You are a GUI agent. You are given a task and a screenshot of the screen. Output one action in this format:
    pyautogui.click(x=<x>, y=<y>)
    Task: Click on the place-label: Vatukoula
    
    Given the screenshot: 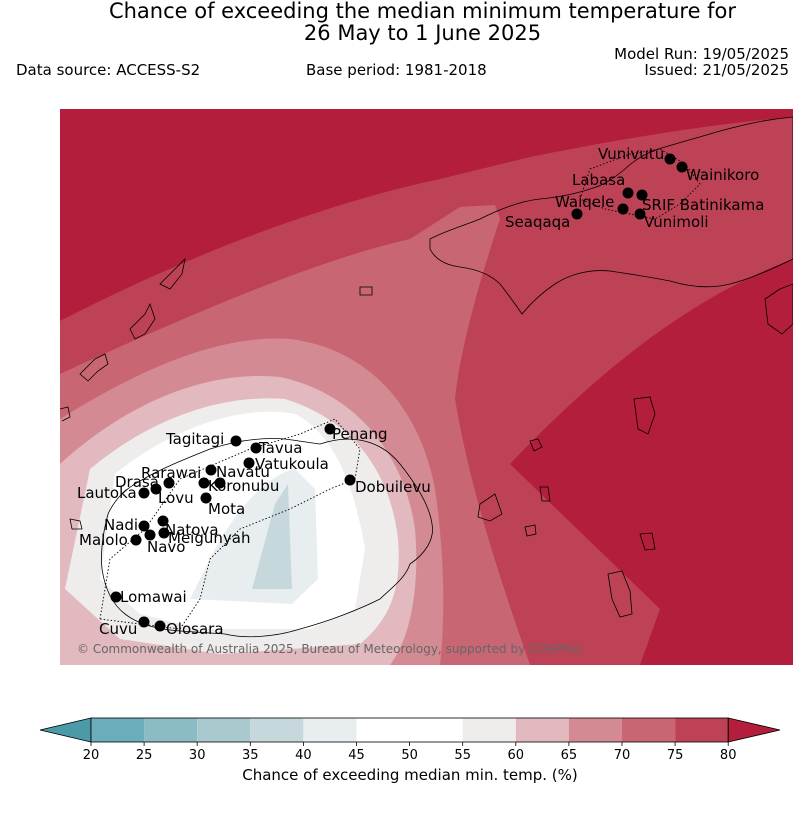 What is the action you would take?
    pyautogui.click(x=292, y=464)
    